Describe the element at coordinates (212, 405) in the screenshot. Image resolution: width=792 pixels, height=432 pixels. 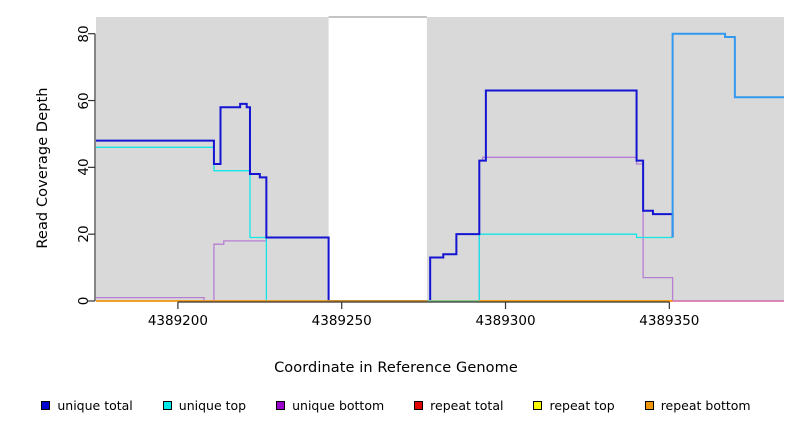
I see `legend-label: unique top` at that location.